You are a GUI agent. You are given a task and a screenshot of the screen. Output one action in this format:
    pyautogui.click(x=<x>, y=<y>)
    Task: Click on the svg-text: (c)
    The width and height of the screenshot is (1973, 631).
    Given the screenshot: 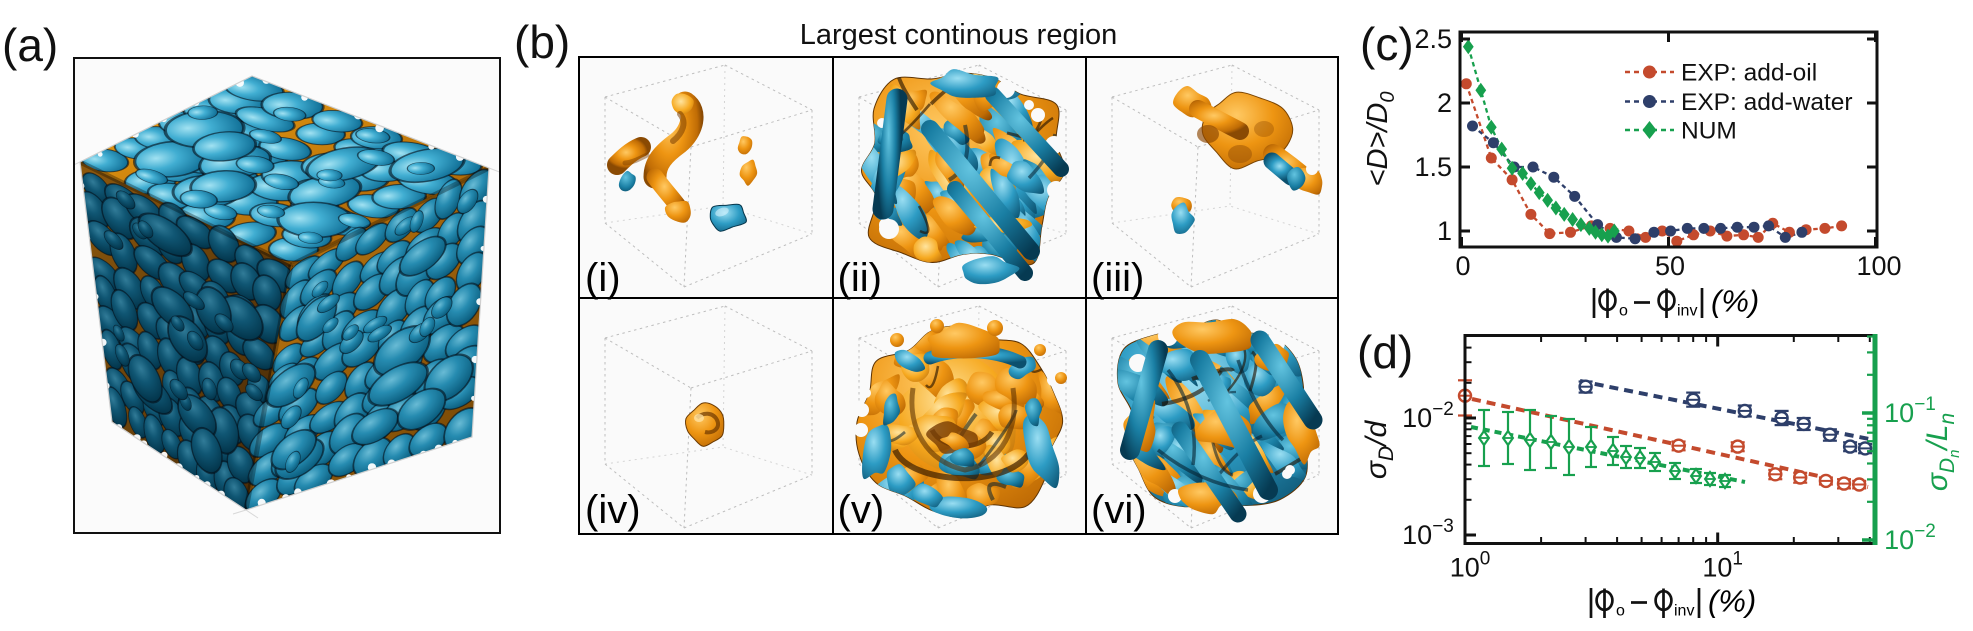 What is the action you would take?
    pyautogui.click(x=1387, y=44)
    